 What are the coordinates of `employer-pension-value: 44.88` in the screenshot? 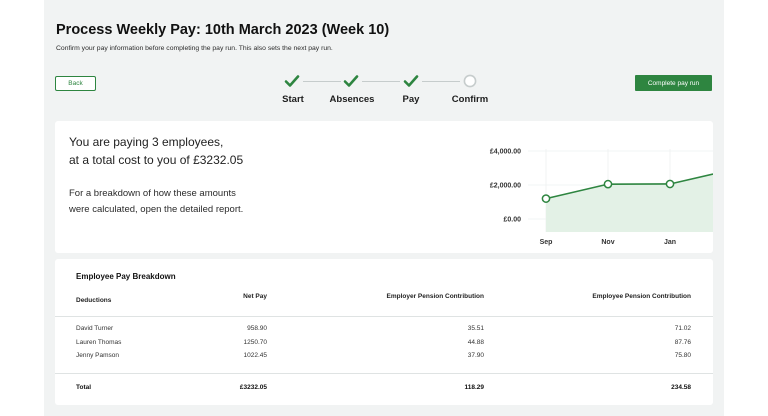 It's located at (475, 342).